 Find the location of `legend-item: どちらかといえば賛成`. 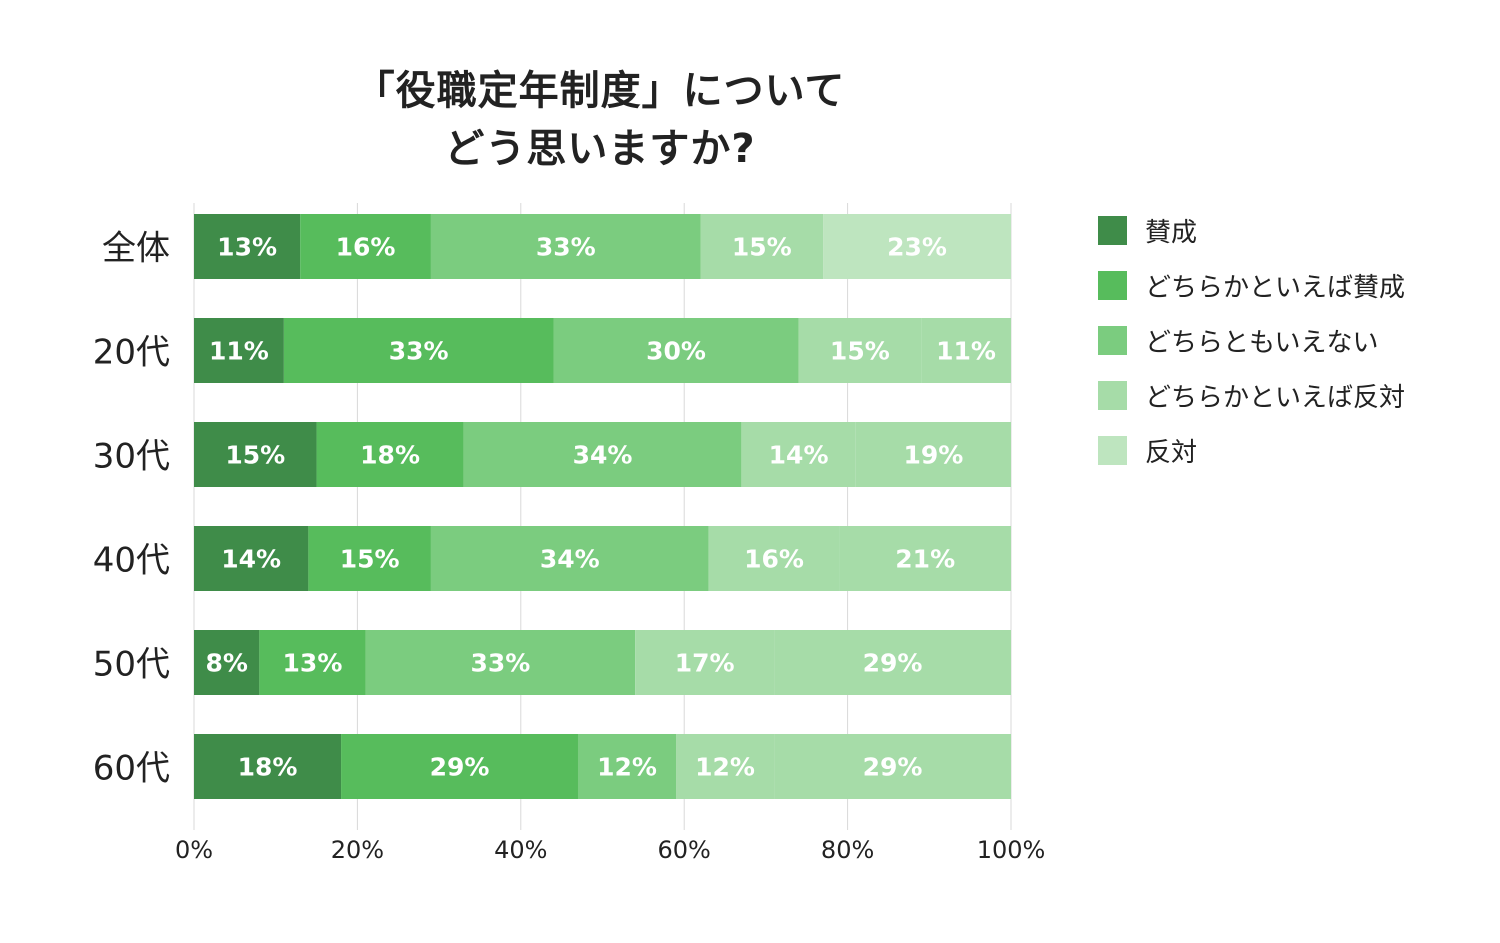

legend-item: どちらかといえば賛成 is located at coordinates (1251, 285).